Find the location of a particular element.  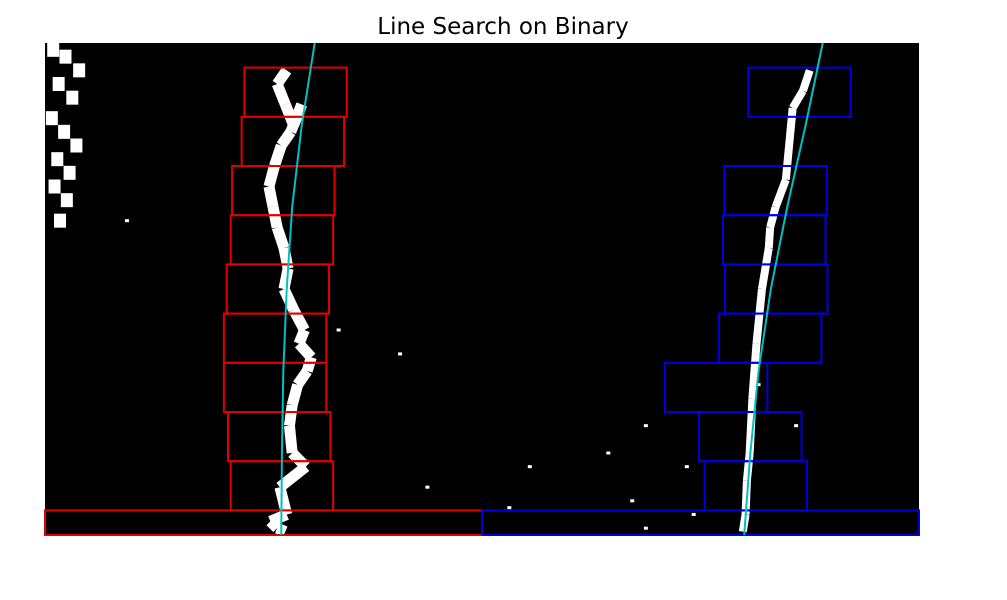

left-fit-line is located at coordinates (298, 289).